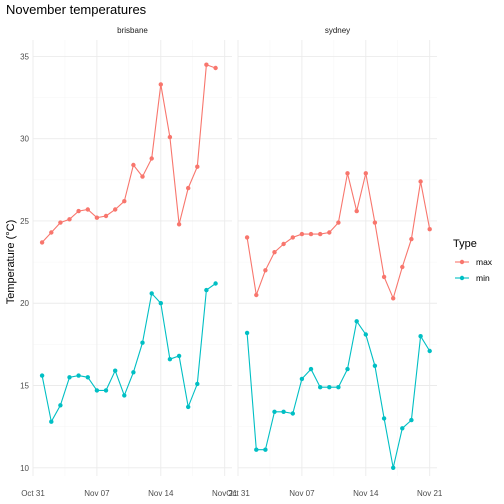 Image resolution: width=504 pixels, height=504 pixels. Describe the element at coordinates (430, 493) in the screenshot. I see `x-tick-label: Nov 21` at that location.